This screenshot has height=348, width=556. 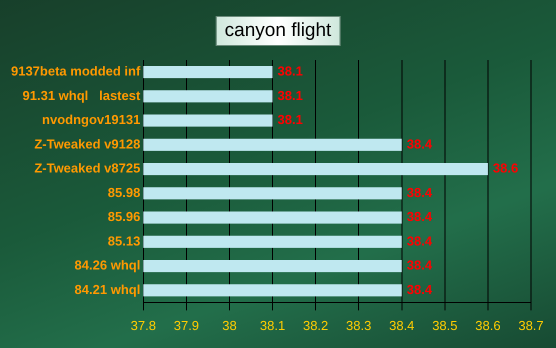 What do you see at coordinates (488, 325) in the screenshot?
I see `x-tick-label: 38.6` at bounding box center [488, 325].